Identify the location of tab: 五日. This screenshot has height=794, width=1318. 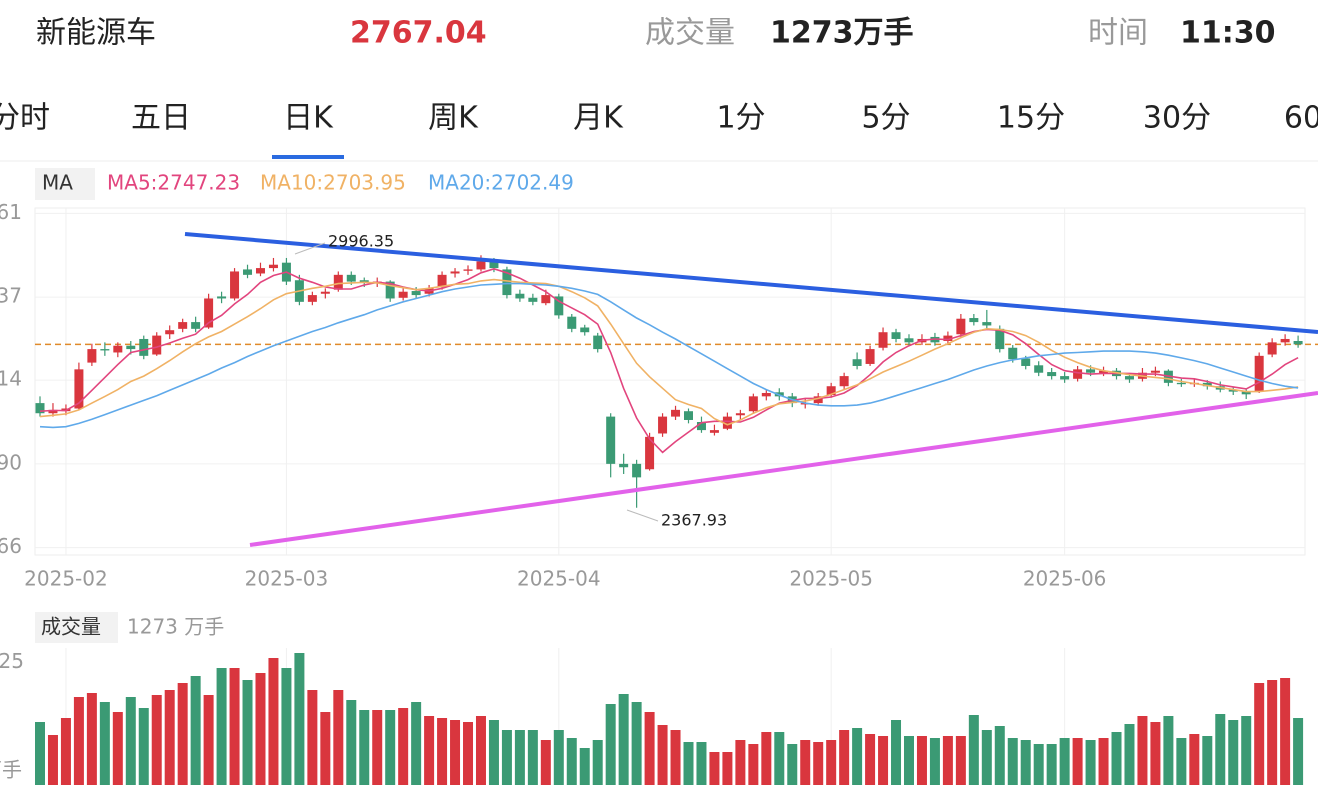
(161, 118).